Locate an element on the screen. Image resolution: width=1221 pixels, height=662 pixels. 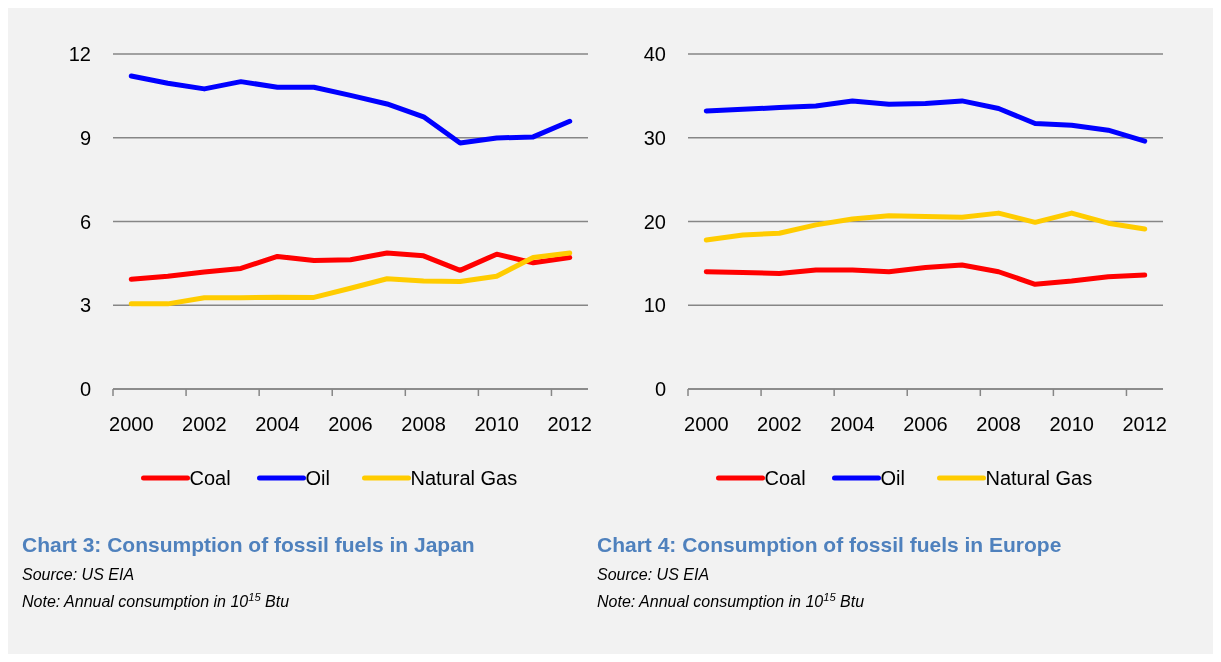
y-tick-label: 9 is located at coordinates (85, 137).